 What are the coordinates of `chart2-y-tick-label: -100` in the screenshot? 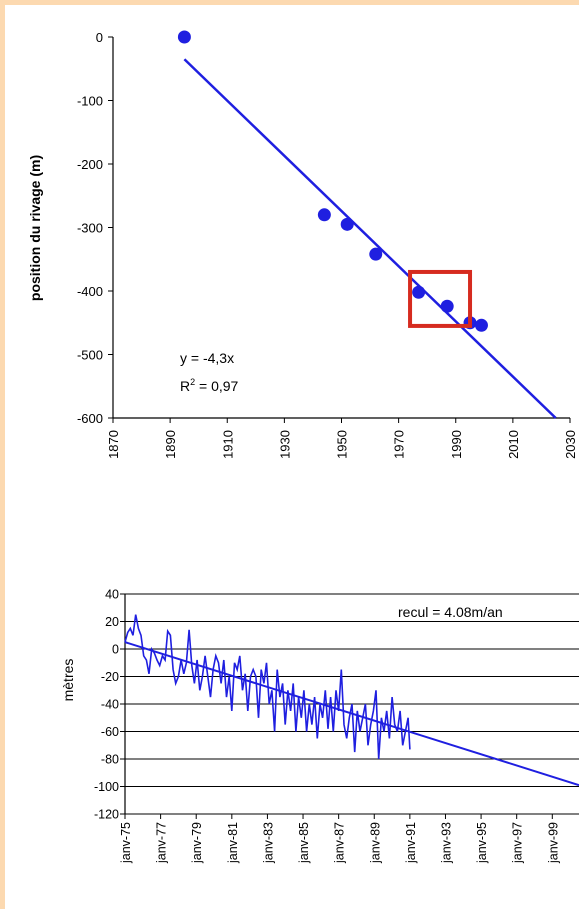 It's located at (106, 787).